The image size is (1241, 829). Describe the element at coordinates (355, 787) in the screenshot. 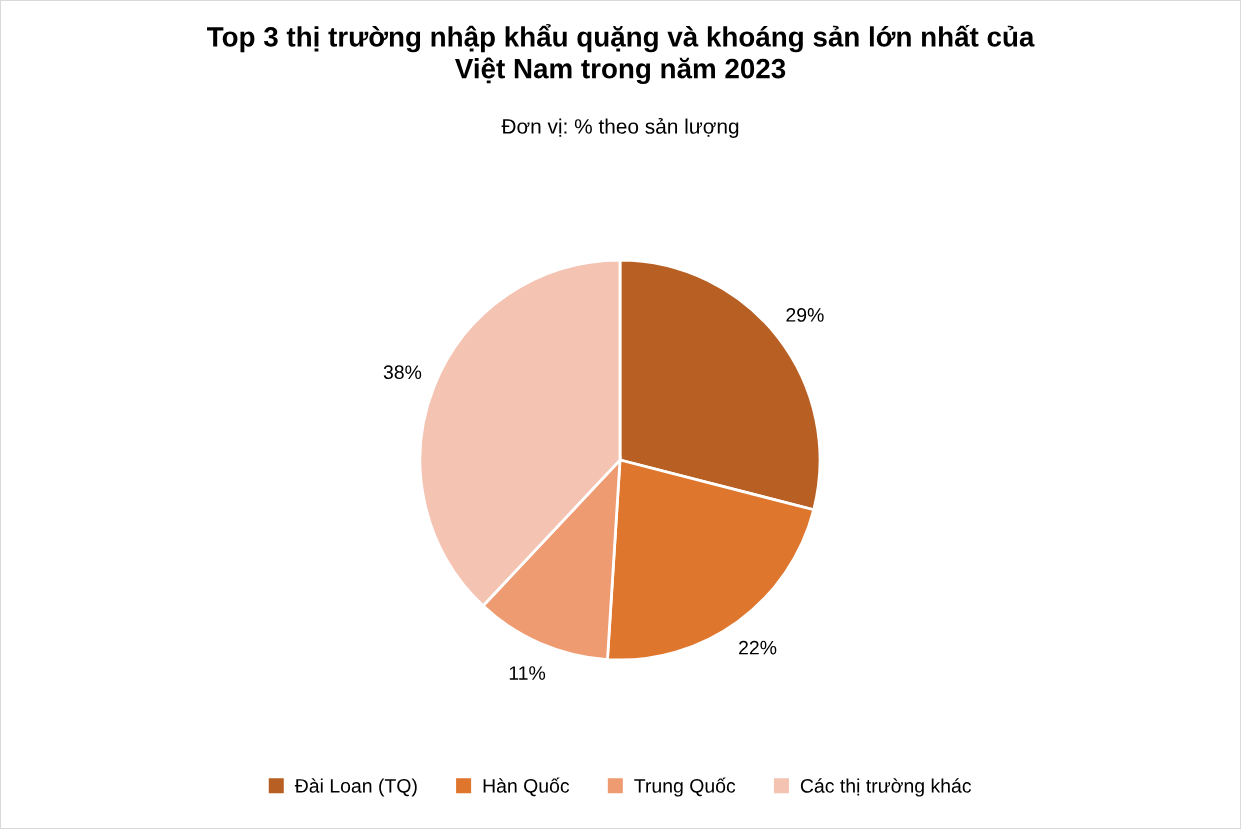

I see `legend-label: Đài Loan (TQ)` at that location.